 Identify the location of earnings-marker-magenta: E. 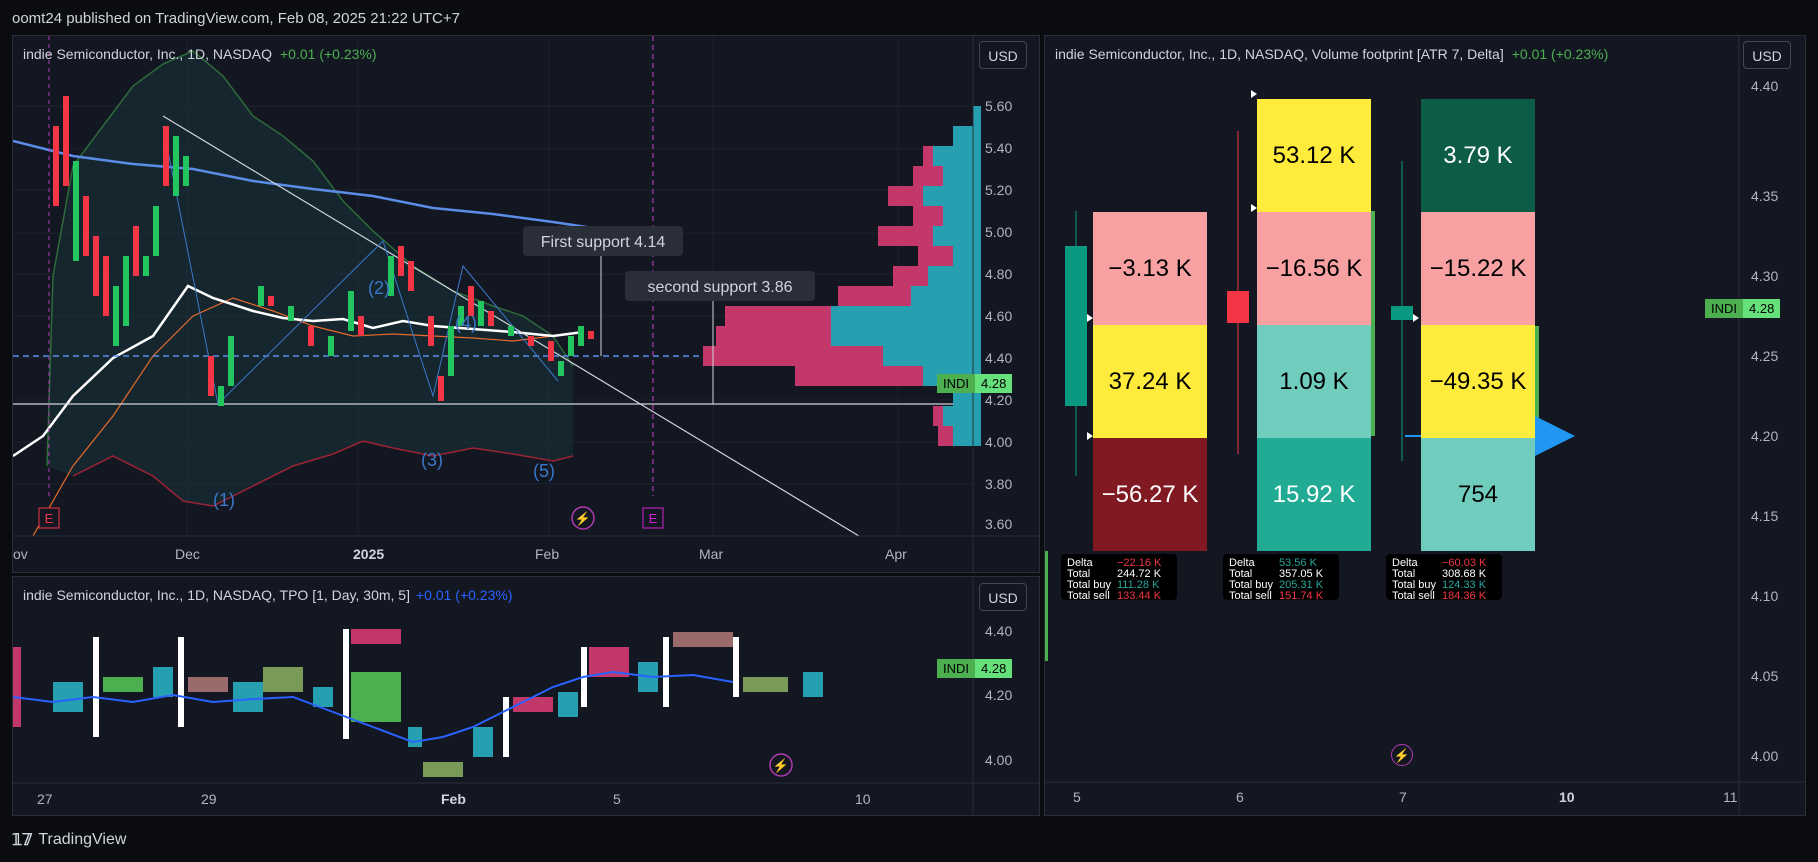
(653, 518).